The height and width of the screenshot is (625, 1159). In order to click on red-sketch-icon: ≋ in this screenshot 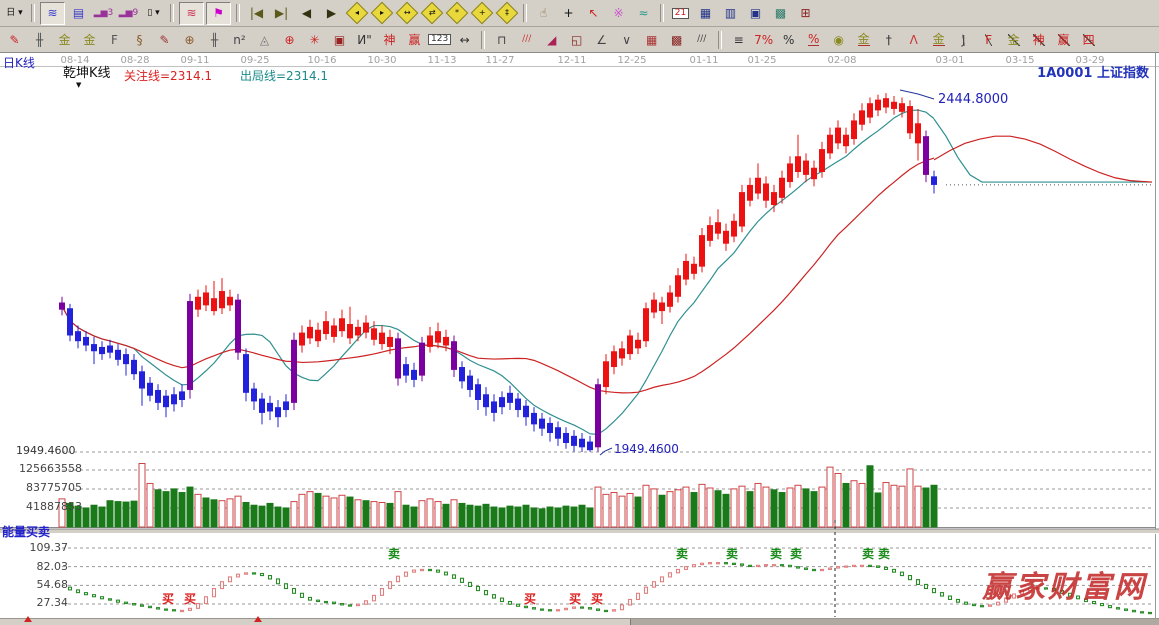, I will do `click(191, 13)`.